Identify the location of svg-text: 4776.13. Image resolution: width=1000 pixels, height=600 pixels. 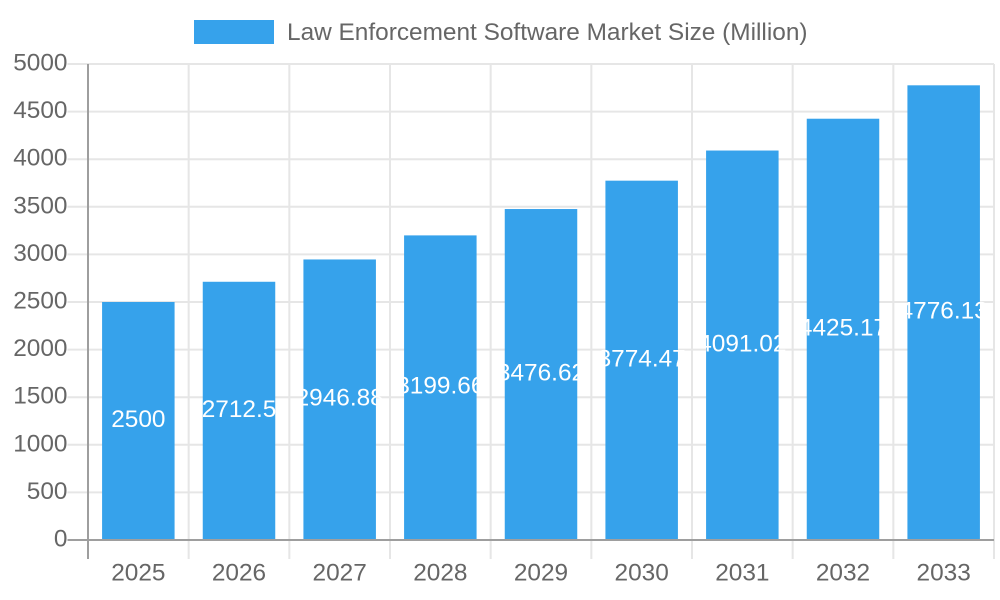
(944, 311).